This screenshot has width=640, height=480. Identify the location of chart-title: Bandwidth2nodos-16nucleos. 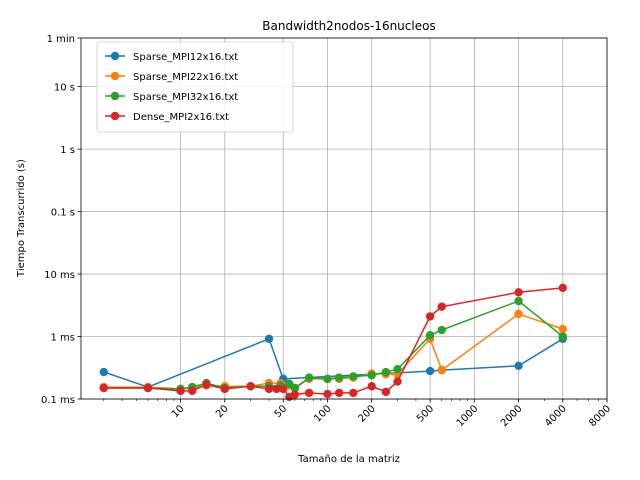
(348, 26).